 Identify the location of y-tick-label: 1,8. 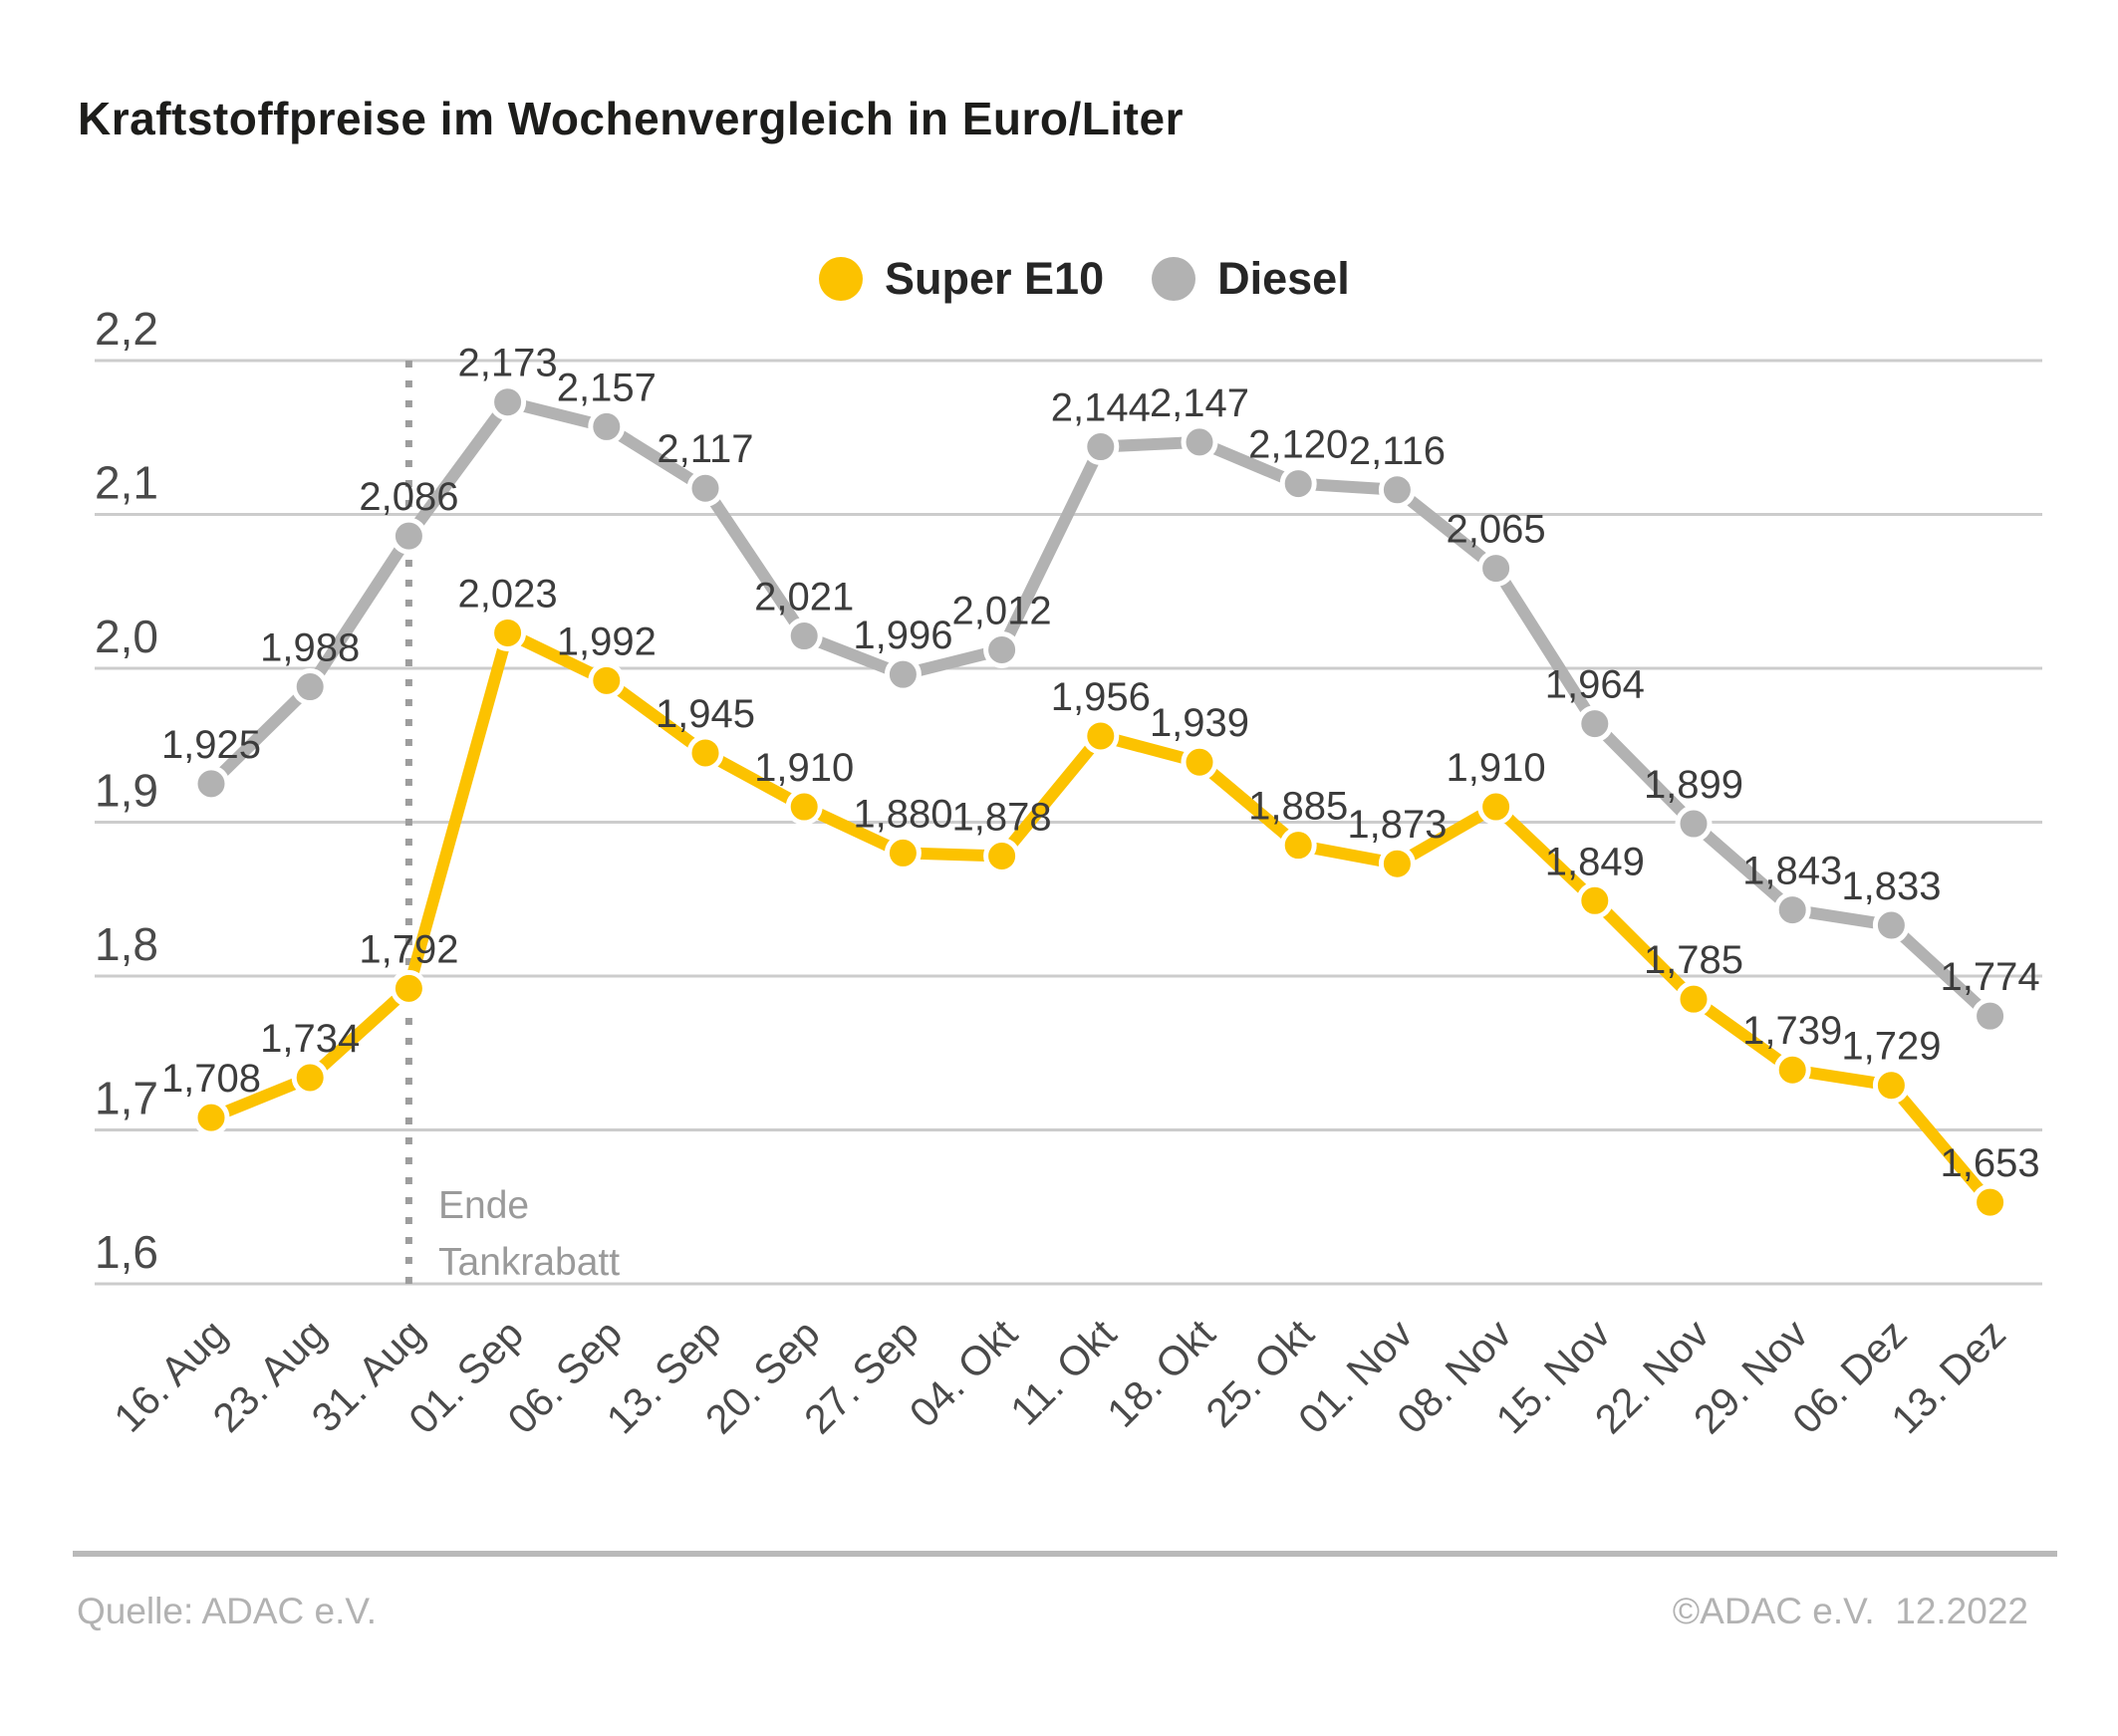
(126, 944).